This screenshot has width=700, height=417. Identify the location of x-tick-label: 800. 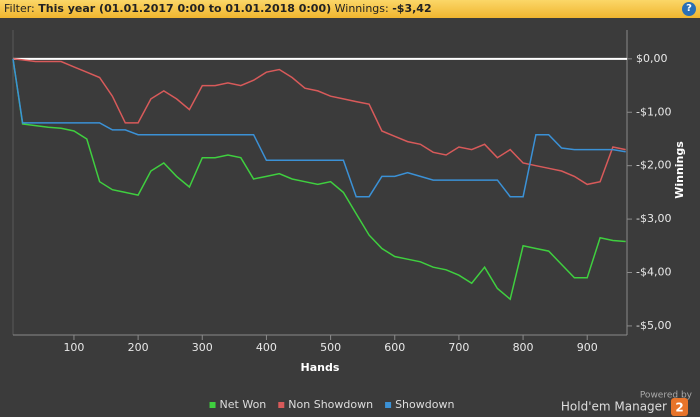
(523, 347).